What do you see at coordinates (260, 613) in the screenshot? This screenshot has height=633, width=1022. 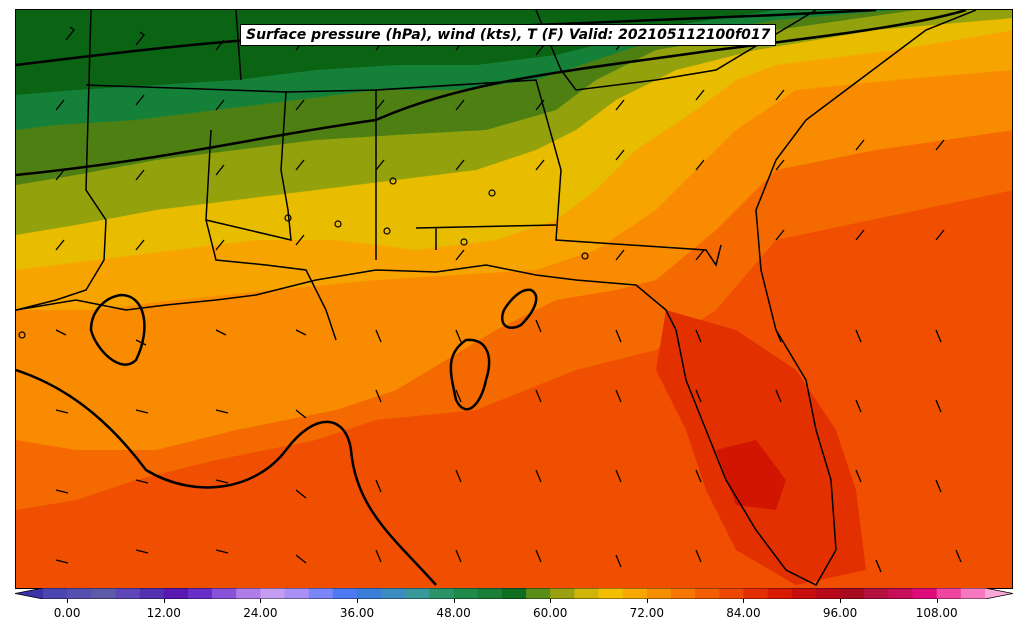 I see `colorbar-tick-label: 24.00` at bounding box center [260, 613].